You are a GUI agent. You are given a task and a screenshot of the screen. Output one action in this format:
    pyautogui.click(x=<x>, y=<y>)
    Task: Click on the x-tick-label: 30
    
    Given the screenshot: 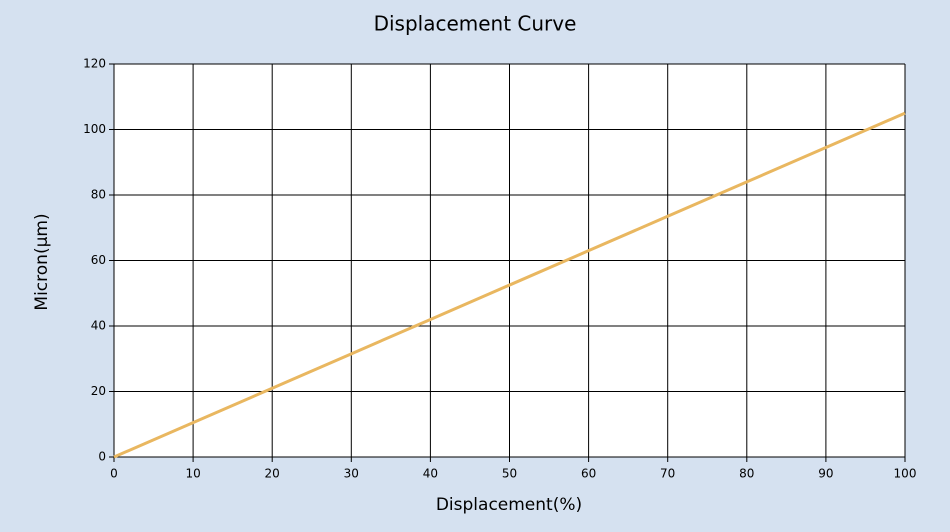 What is the action you would take?
    pyautogui.click(x=351, y=474)
    